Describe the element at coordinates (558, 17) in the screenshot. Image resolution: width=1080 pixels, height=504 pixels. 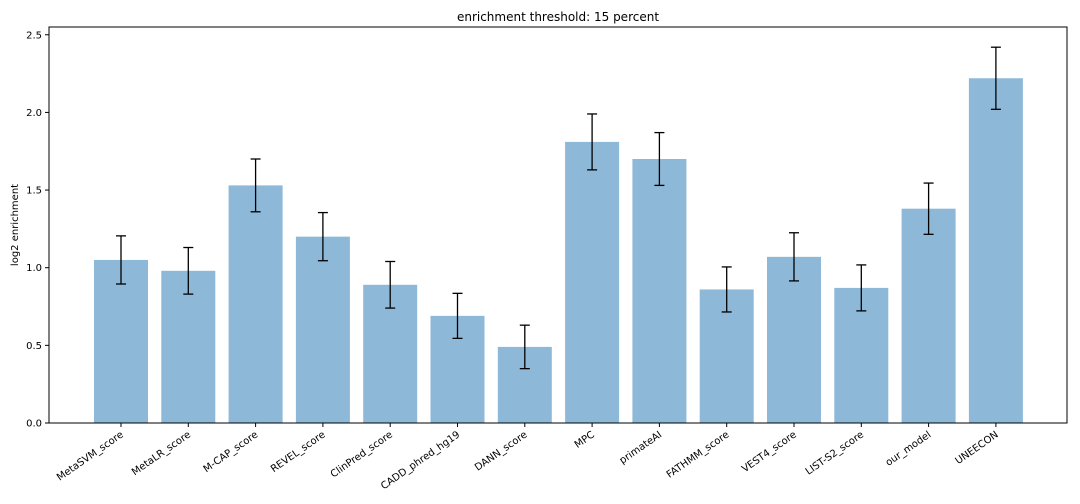
I see `chart-title: enrichment threshold: 15 percent` at that location.